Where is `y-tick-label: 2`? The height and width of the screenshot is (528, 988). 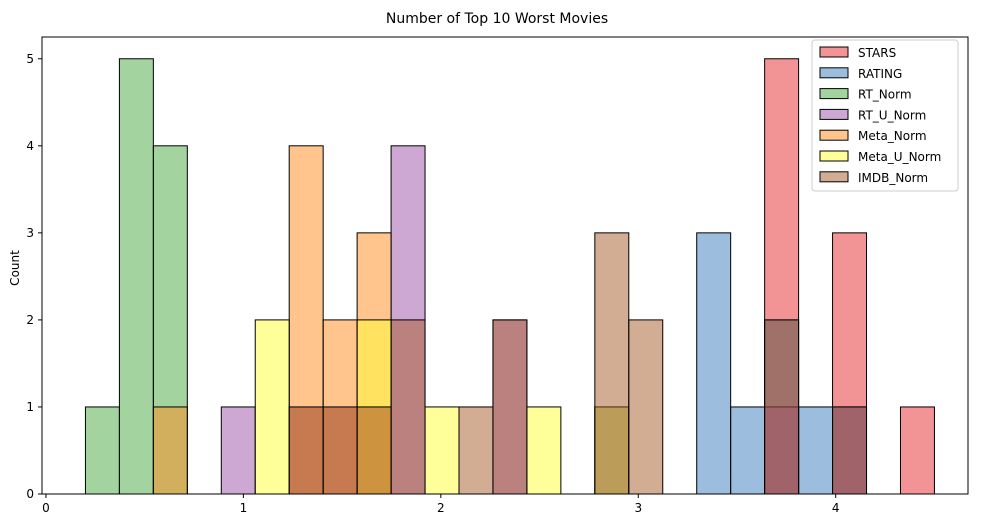
y-tick-label: 2 is located at coordinates (30, 320).